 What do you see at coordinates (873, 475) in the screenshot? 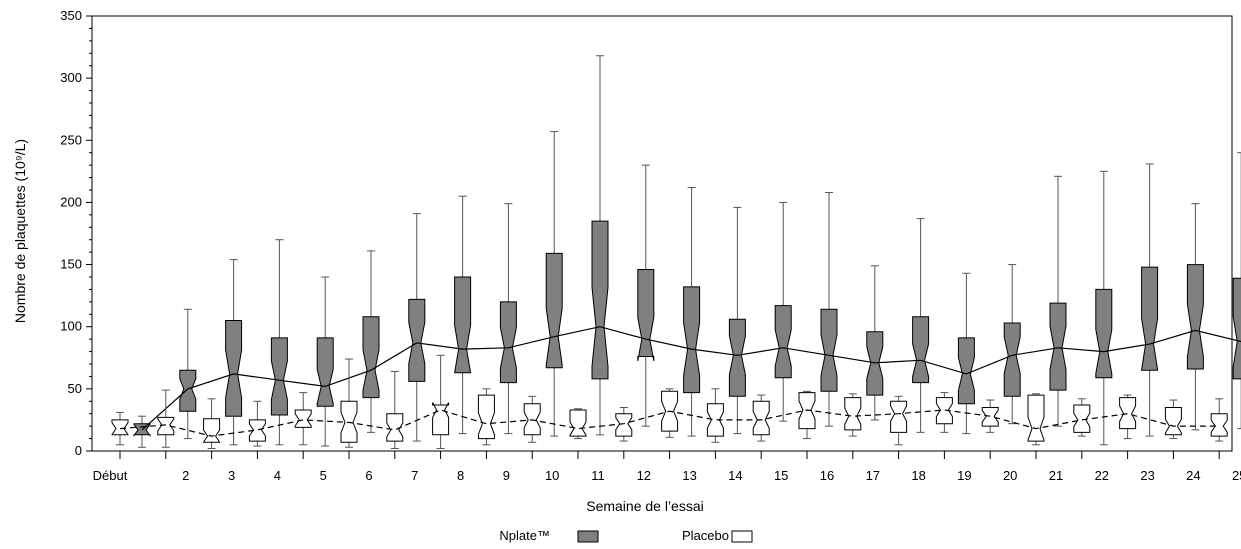
I see `x-tick-label: 17` at bounding box center [873, 475].